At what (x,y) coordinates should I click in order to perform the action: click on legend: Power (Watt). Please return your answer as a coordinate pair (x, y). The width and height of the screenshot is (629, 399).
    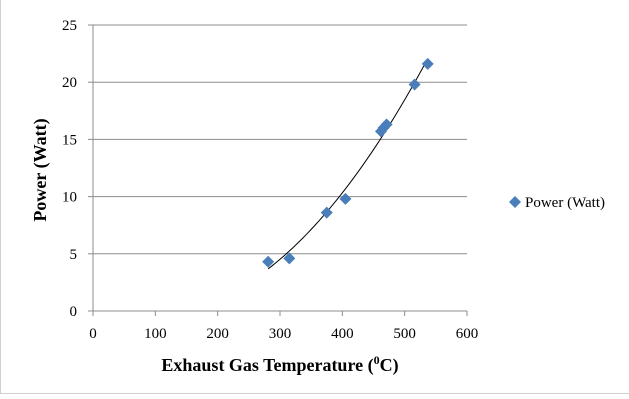
    Looking at the image, I should click on (557, 203).